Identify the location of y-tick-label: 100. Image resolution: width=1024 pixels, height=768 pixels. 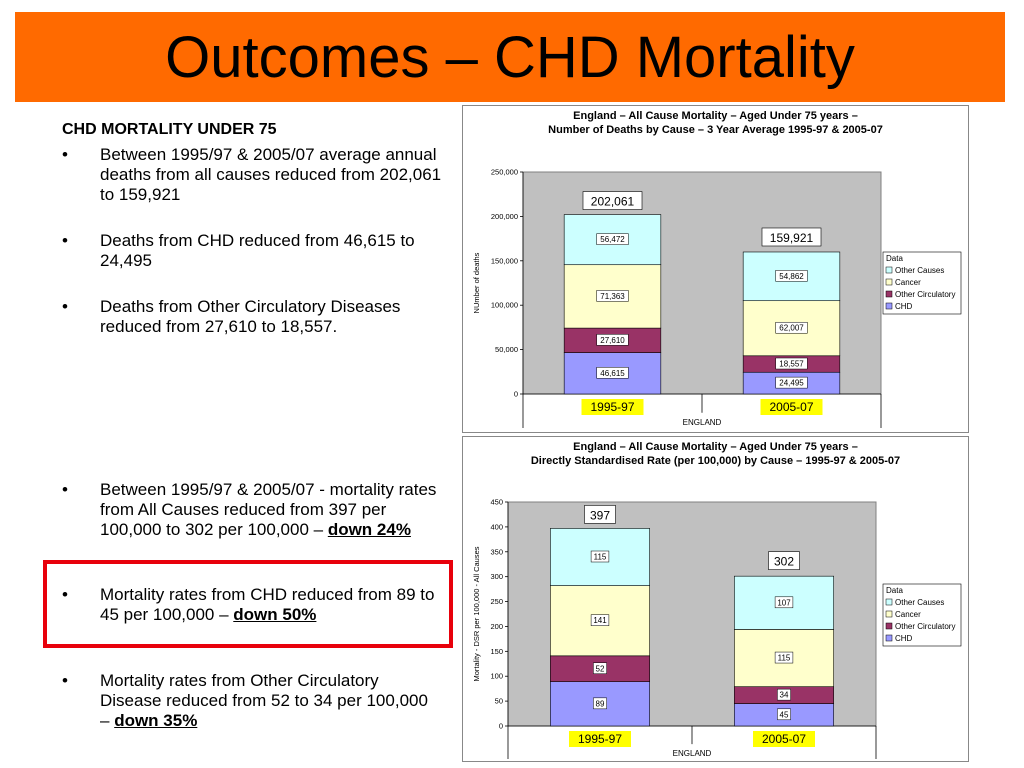
(496, 676).